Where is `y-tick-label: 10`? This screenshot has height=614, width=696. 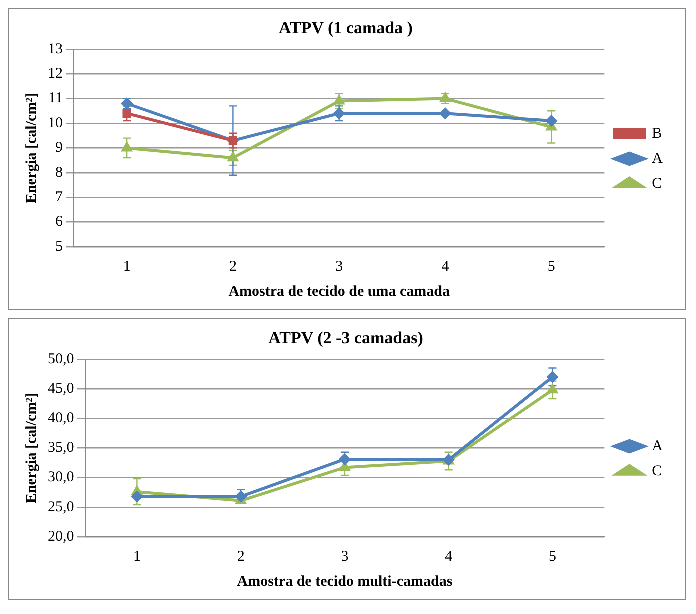
y-tick-label: 10 is located at coordinates (55, 123).